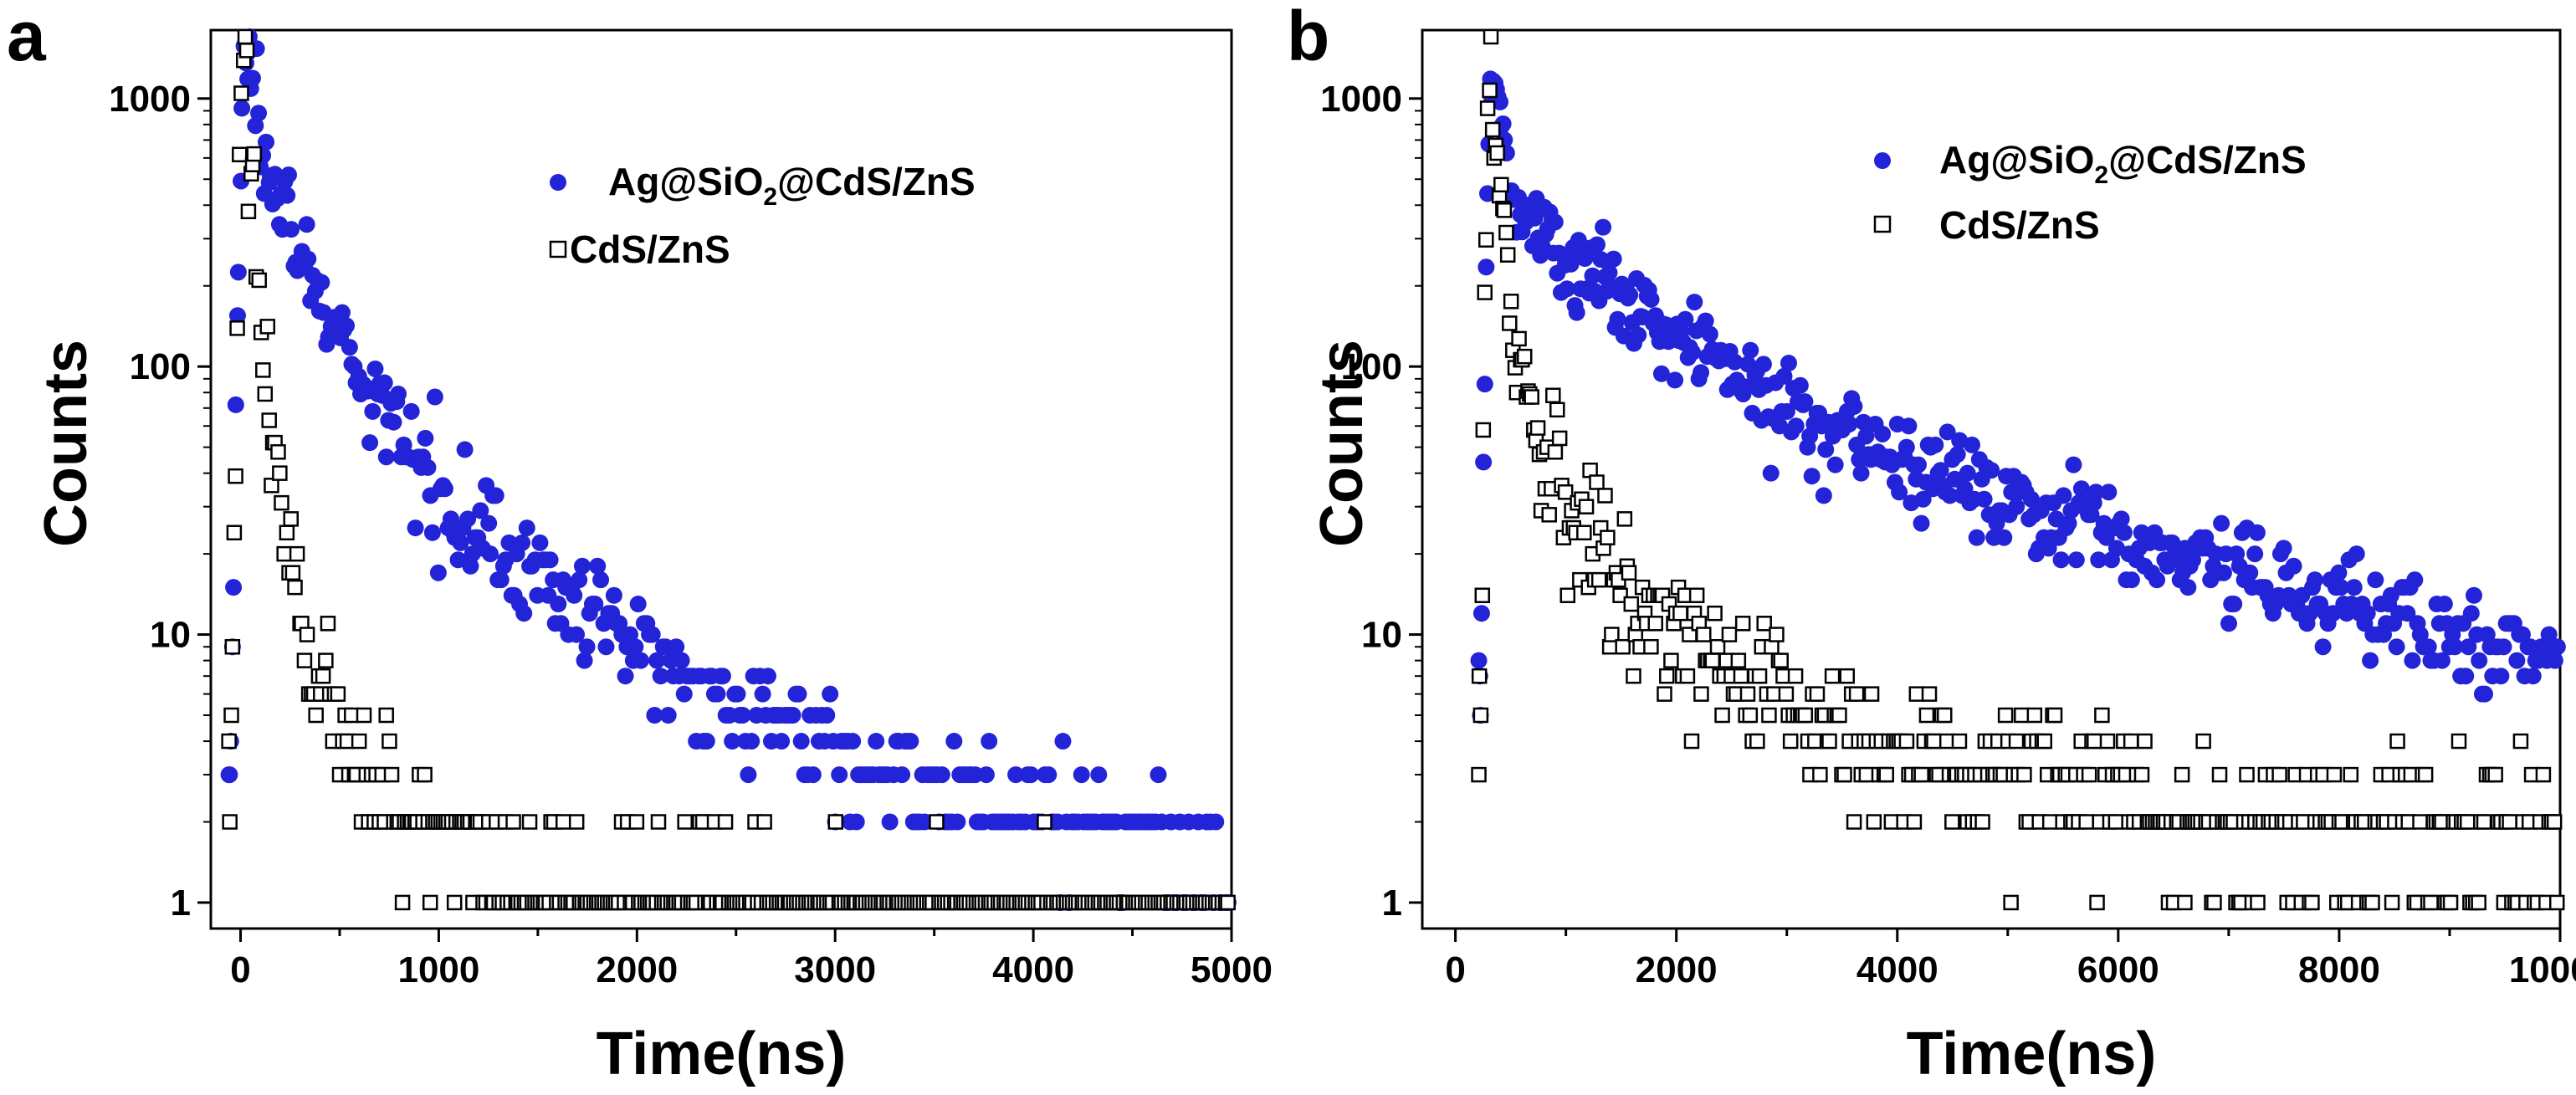  What do you see at coordinates (835, 969) in the screenshot?
I see `x-tick-label: 3000` at bounding box center [835, 969].